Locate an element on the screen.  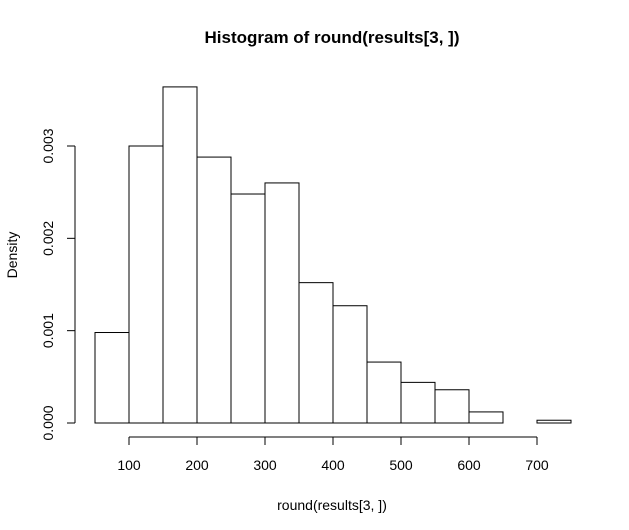
x-tick-label: 200 is located at coordinates (197, 465).